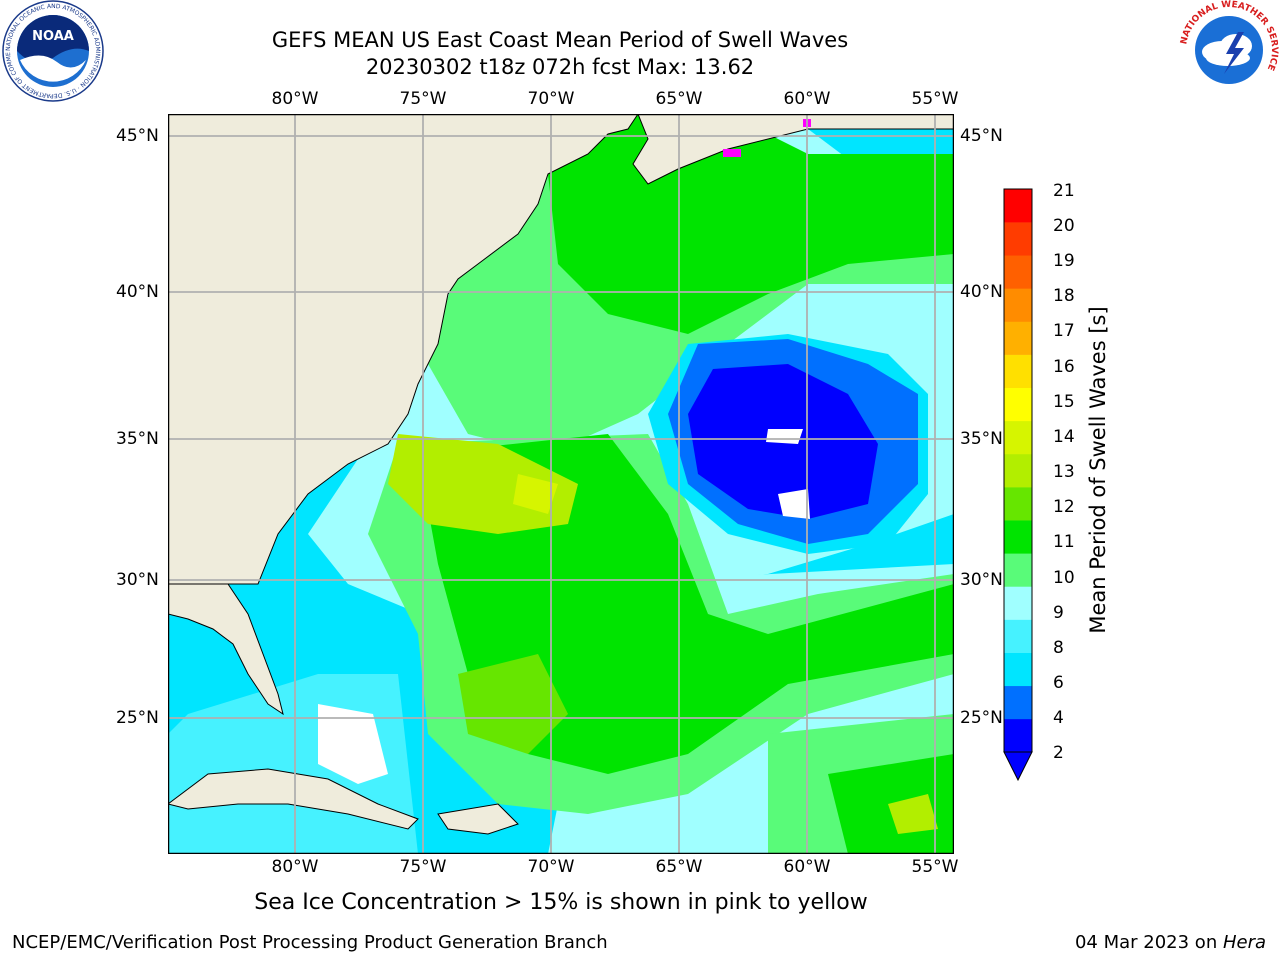  What do you see at coordinates (137, 292) in the screenshot?
I see `lat-label-left: 40°N` at bounding box center [137, 292].